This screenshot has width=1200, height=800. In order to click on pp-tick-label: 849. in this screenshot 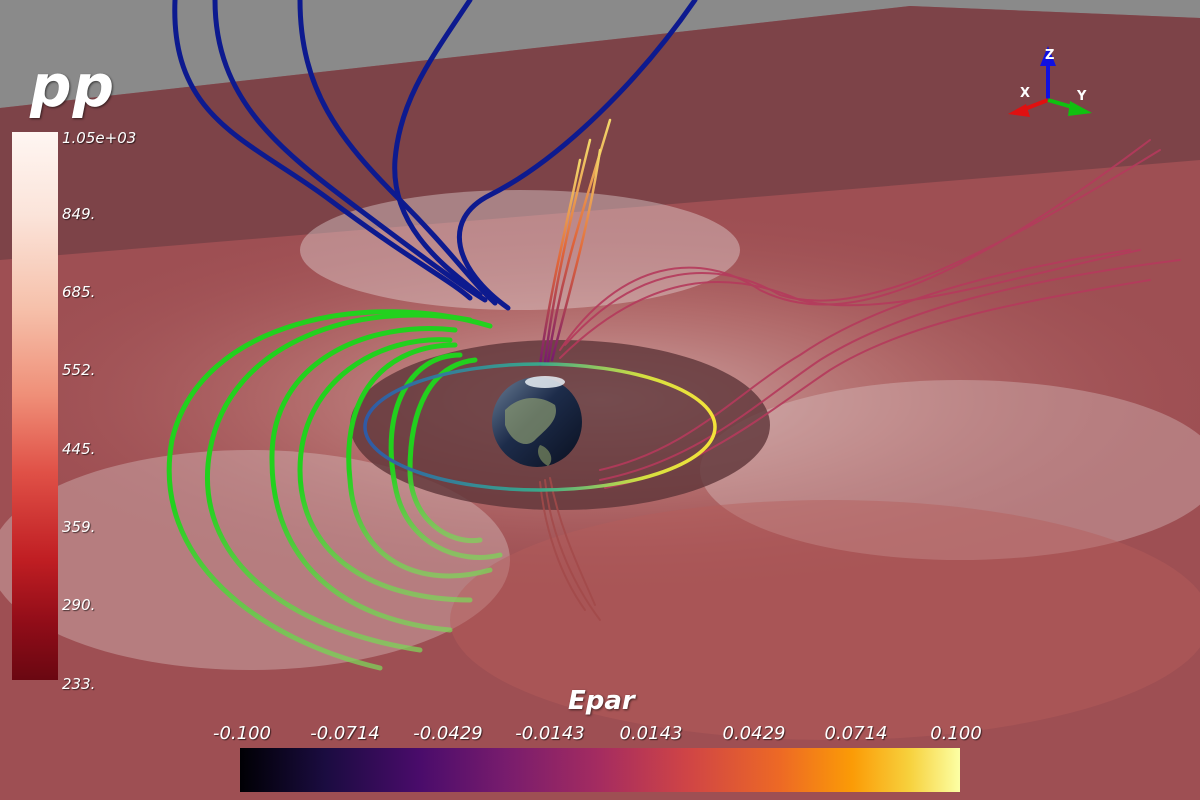, I will do `click(79, 214)`.